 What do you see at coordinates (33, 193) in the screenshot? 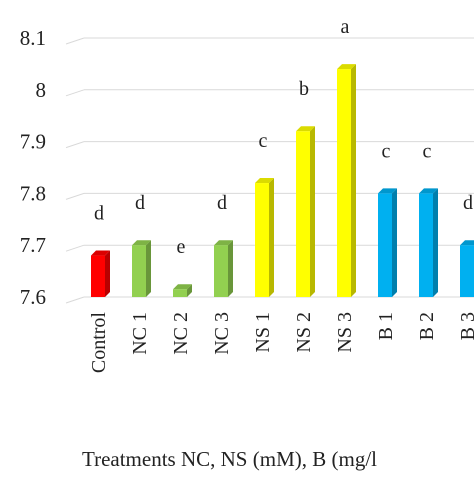
I see `y-tick-label: 7.8` at bounding box center [33, 193].